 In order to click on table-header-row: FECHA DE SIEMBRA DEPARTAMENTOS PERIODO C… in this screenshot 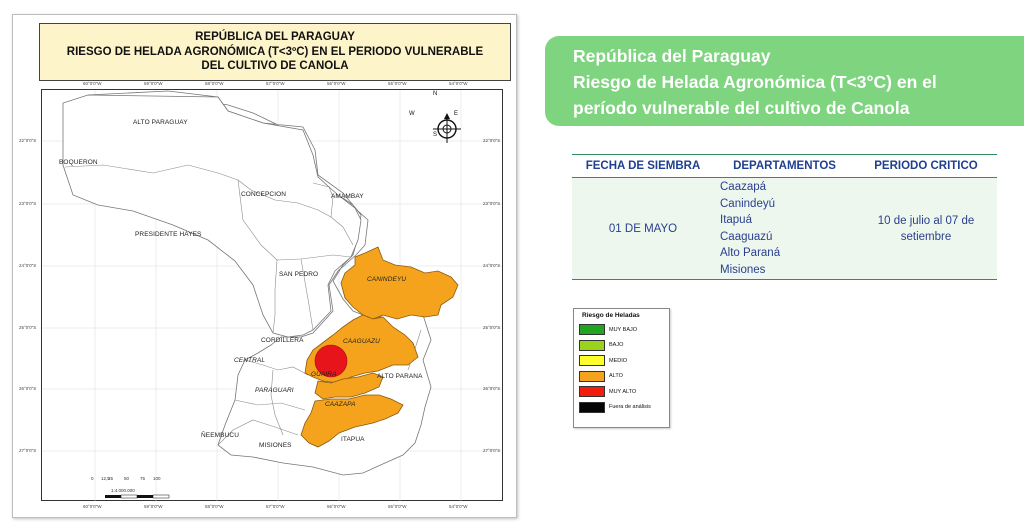, I will do `click(784, 166)`.